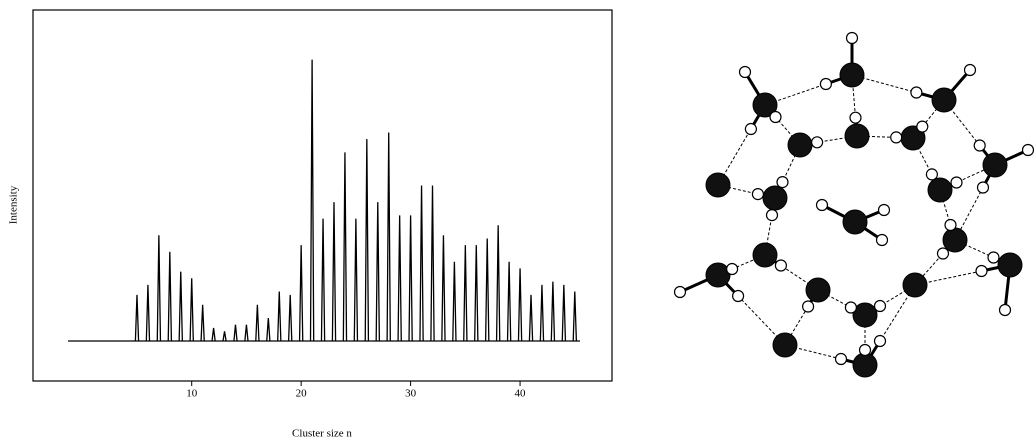  Describe the element at coordinates (14, 204) in the screenshot. I see `y-axis-label: Intensity` at that location.